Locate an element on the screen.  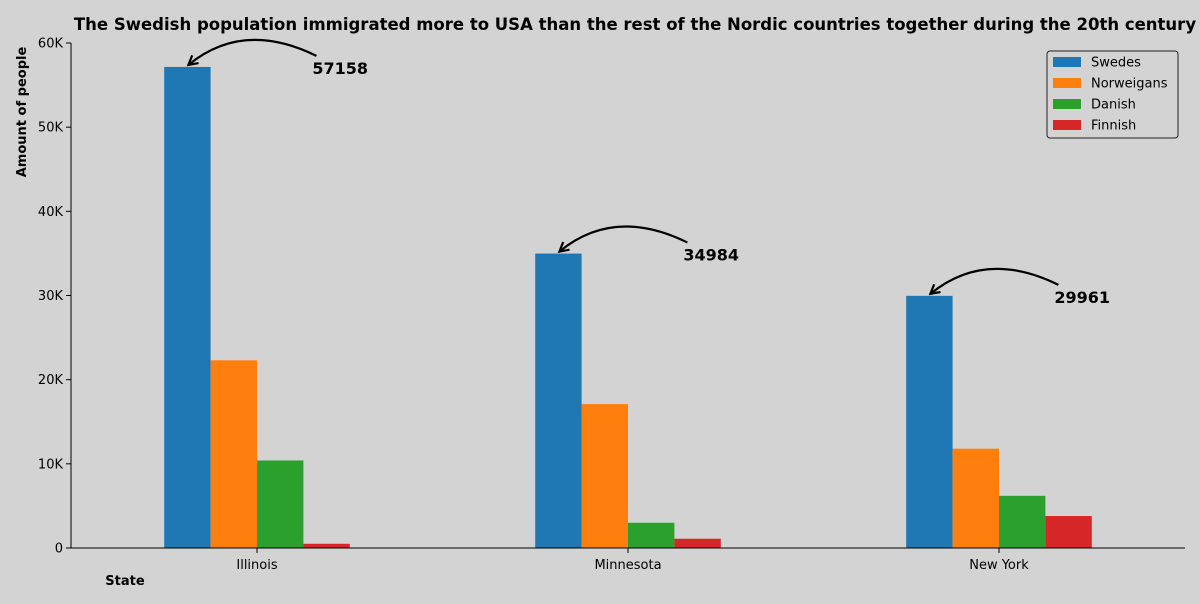
bar-swedes-illinois is located at coordinates (187, 307).